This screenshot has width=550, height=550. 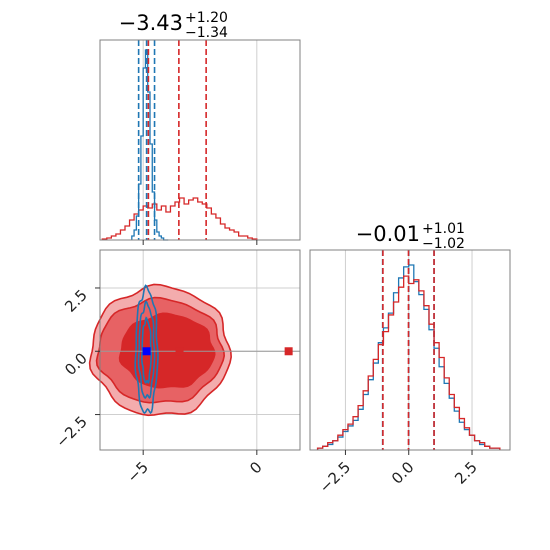 I want to click on tick-label-param2-x-2: 2.5, so click(x=466, y=473).